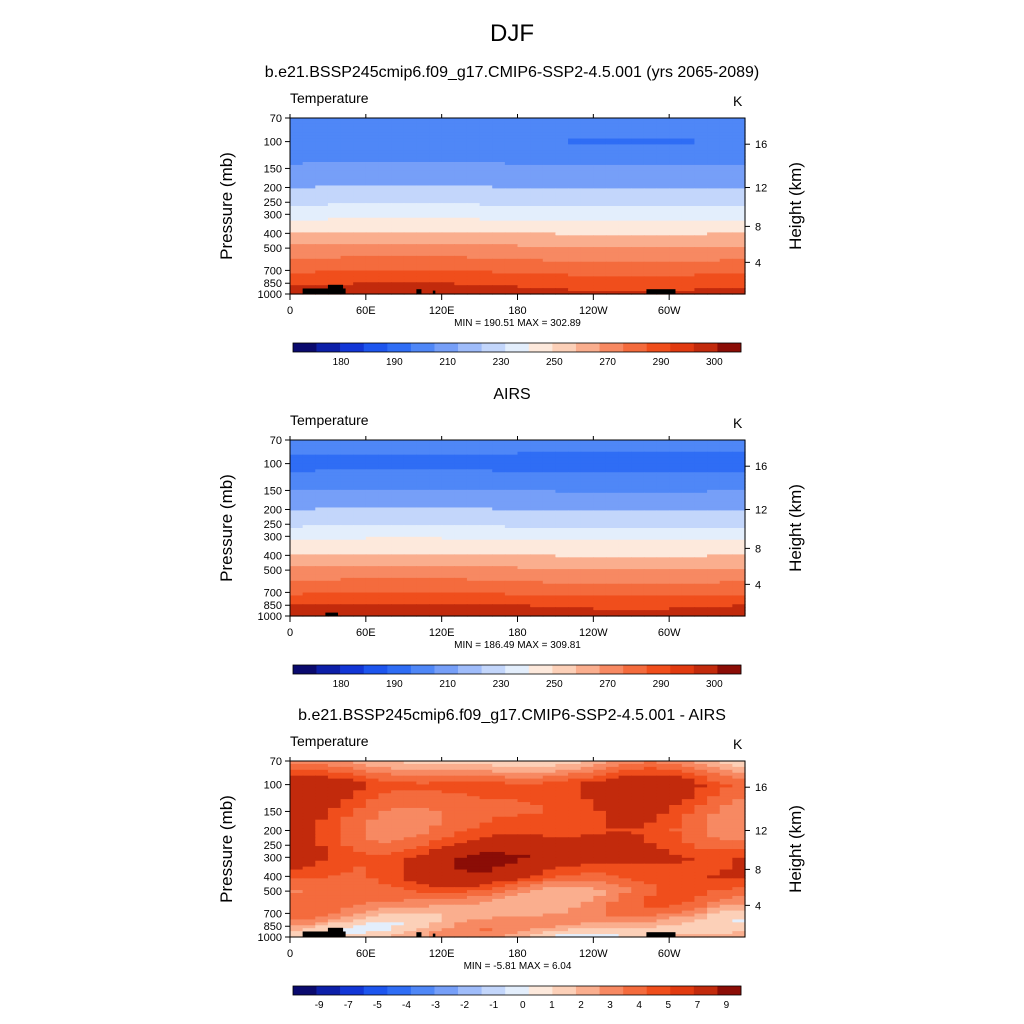 This screenshot has height=1024, width=1024. Describe the element at coordinates (329, 420) in the screenshot. I see `panel2-subtitle: Temperature` at that location.